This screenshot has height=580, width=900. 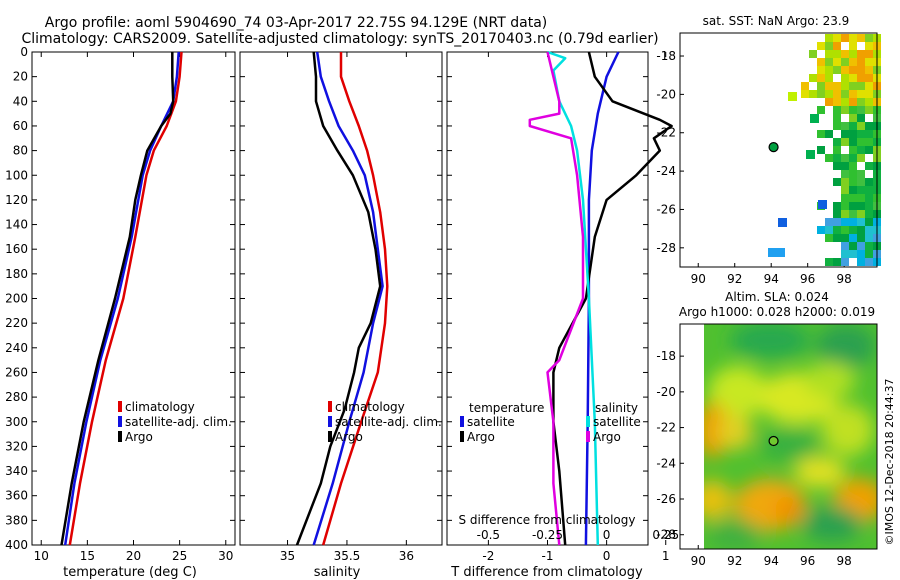 What do you see at coordinates (20, 77) in the screenshot?
I see `y-tick-label: 20` at bounding box center [20, 77].